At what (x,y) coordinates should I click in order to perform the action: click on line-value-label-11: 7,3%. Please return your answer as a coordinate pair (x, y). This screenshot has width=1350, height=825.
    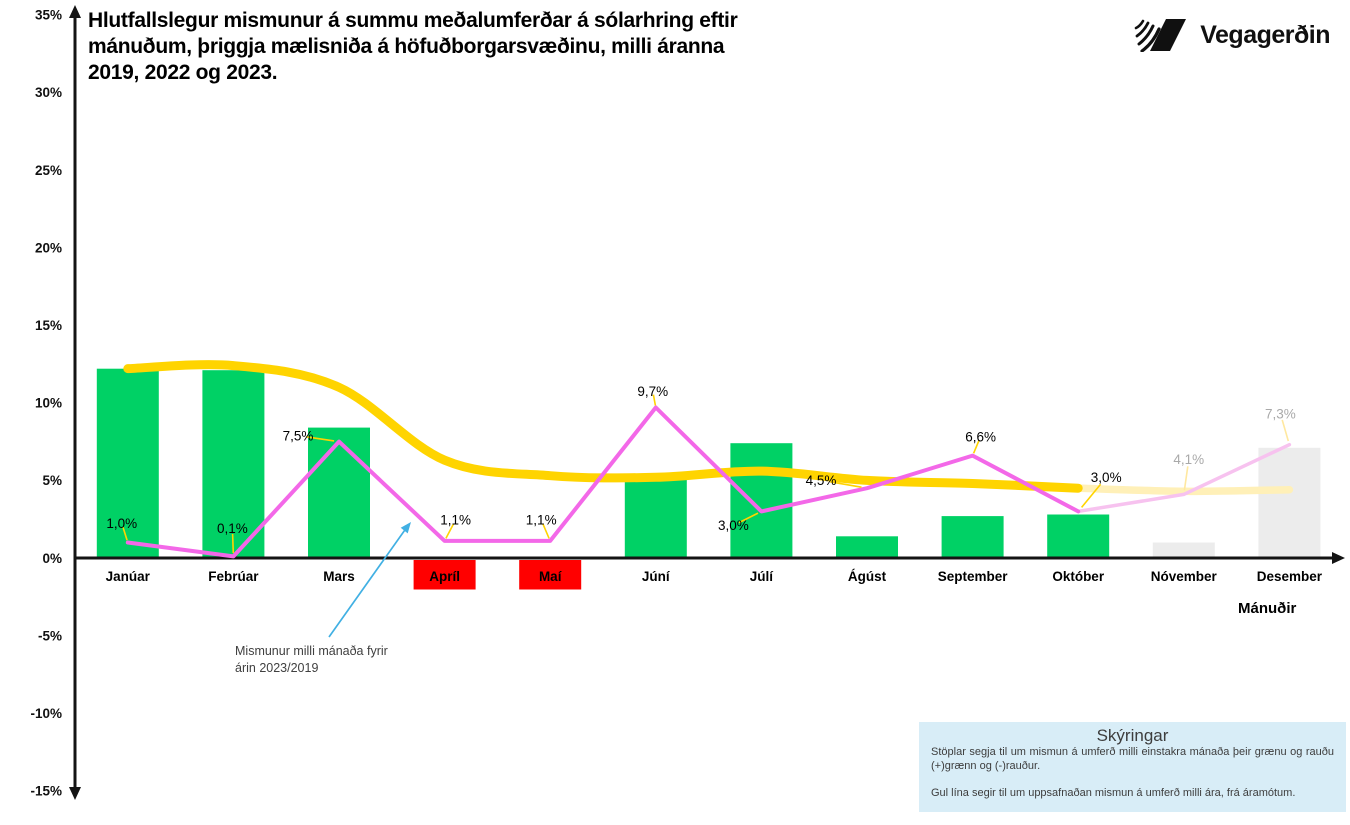
    Looking at the image, I should click on (1280, 413).